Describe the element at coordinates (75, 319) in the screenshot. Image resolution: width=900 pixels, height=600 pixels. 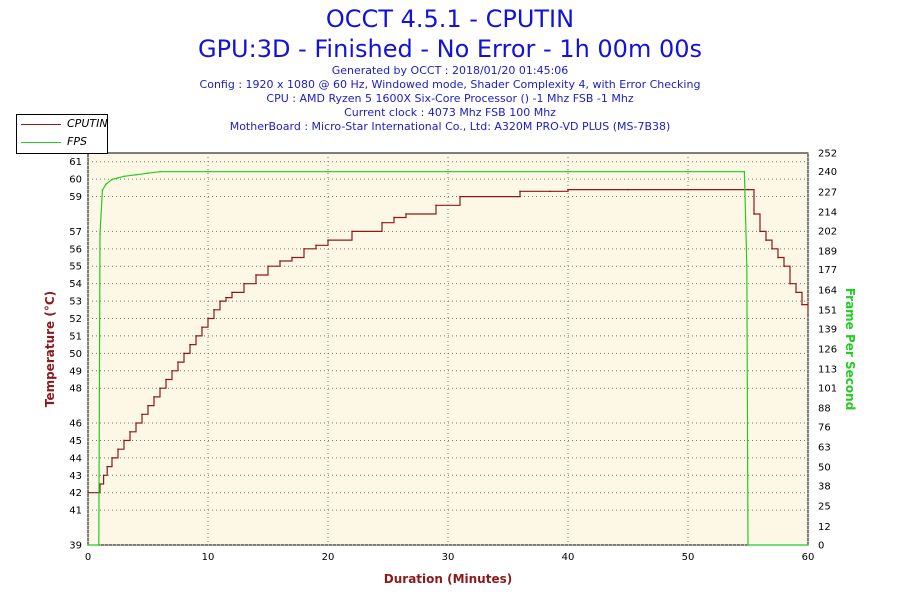
I see `y-tick-label: 52` at that location.